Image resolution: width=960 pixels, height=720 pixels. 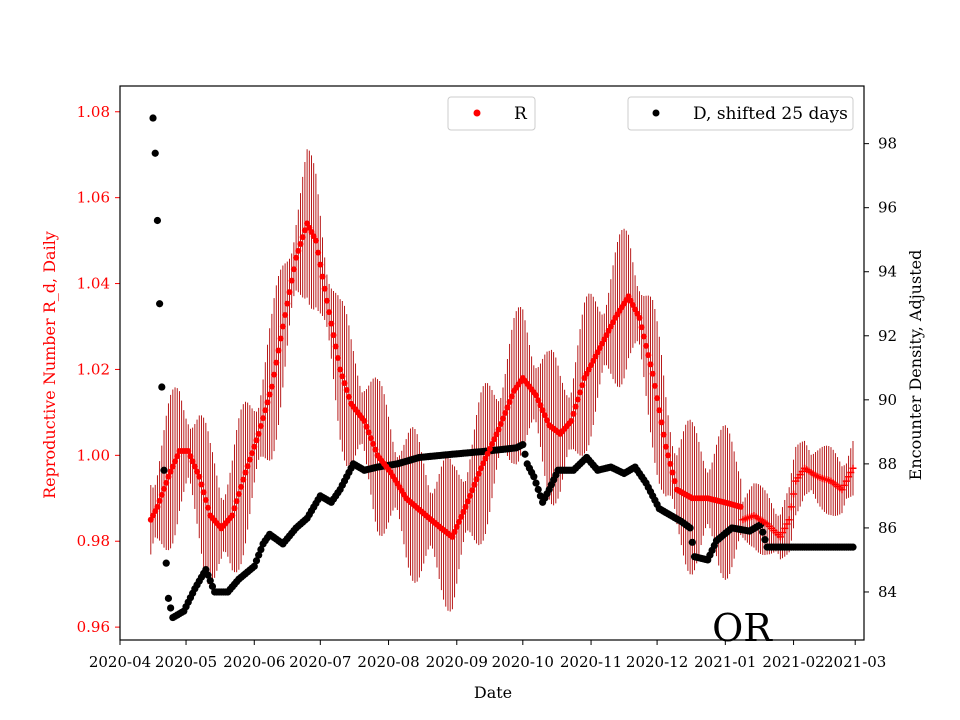 I want to click on right-y-axis-label: Encounter Density, Adjusted, so click(x=915, y=365).